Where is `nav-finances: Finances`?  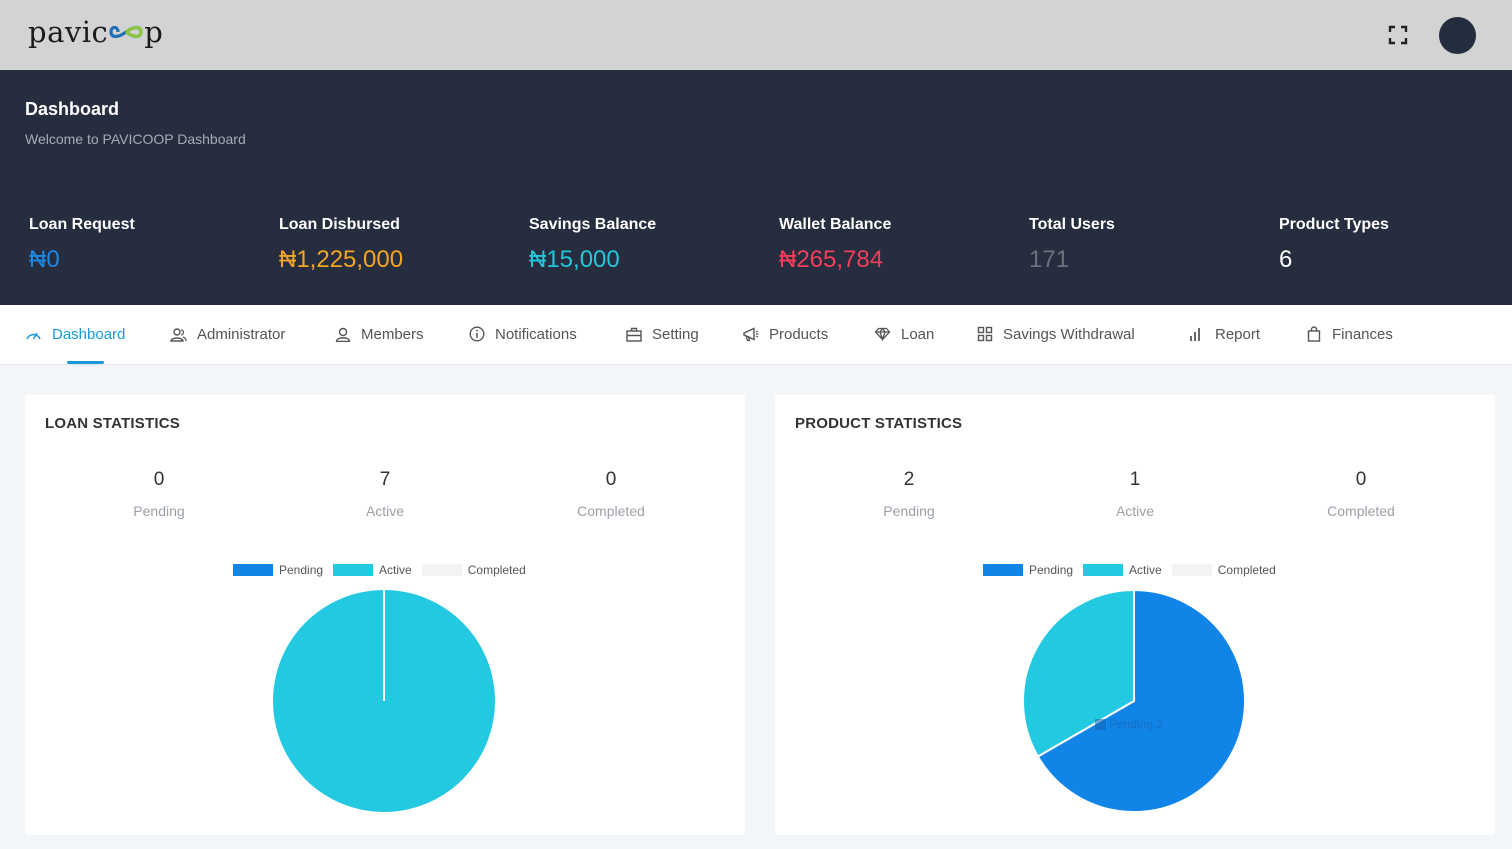
nav-finances: Finances is located at coordinates (1349, 334).